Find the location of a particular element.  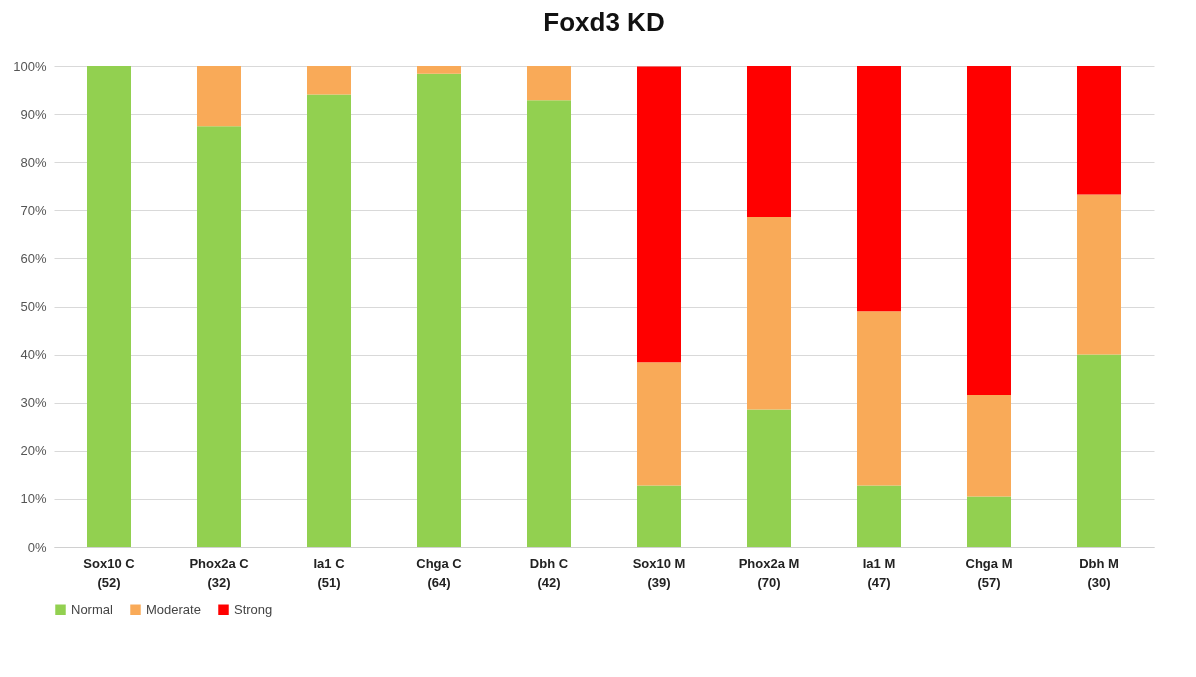

legend-label: Normal is located at coordinates (92, 609).